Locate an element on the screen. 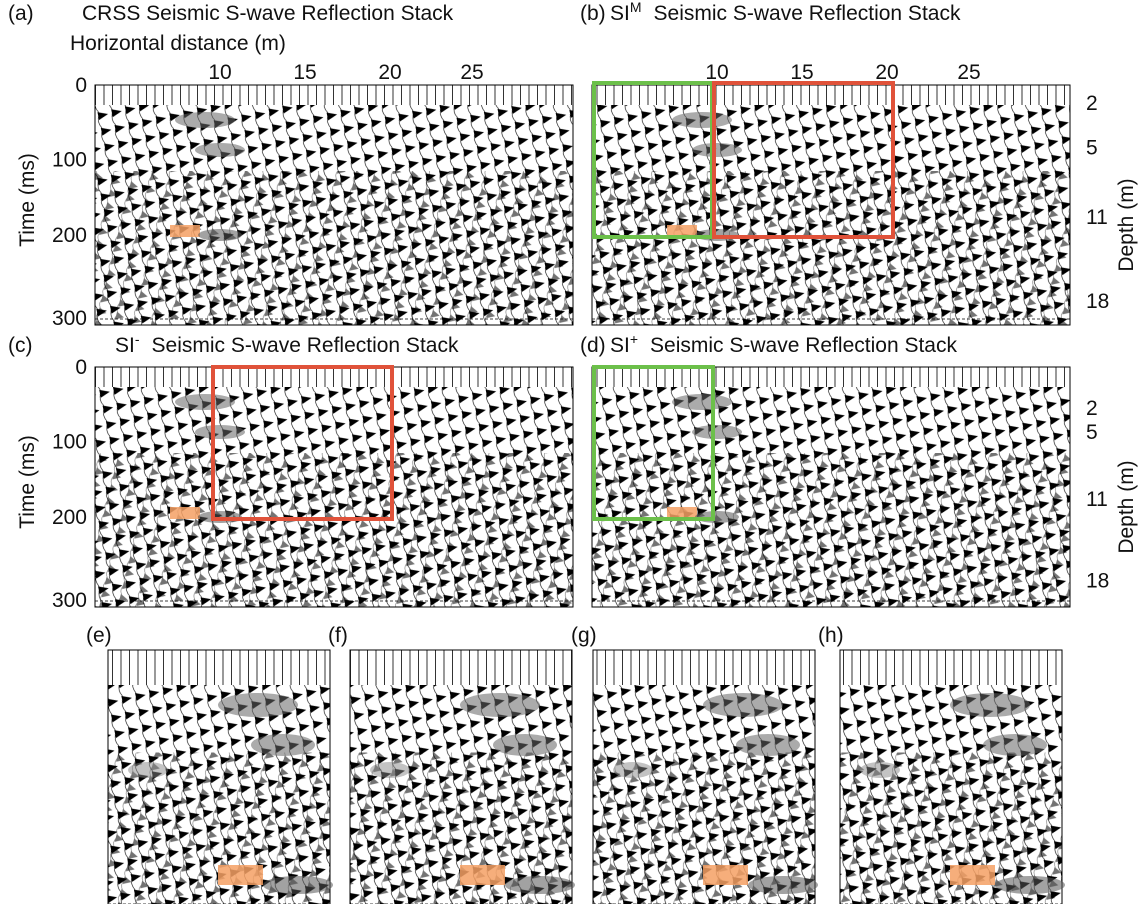 The height and width of the screenshot is (904, 1145). title-text: CRSS Seismic S-wave Reflection Stack is located at coordinates (268, 13).